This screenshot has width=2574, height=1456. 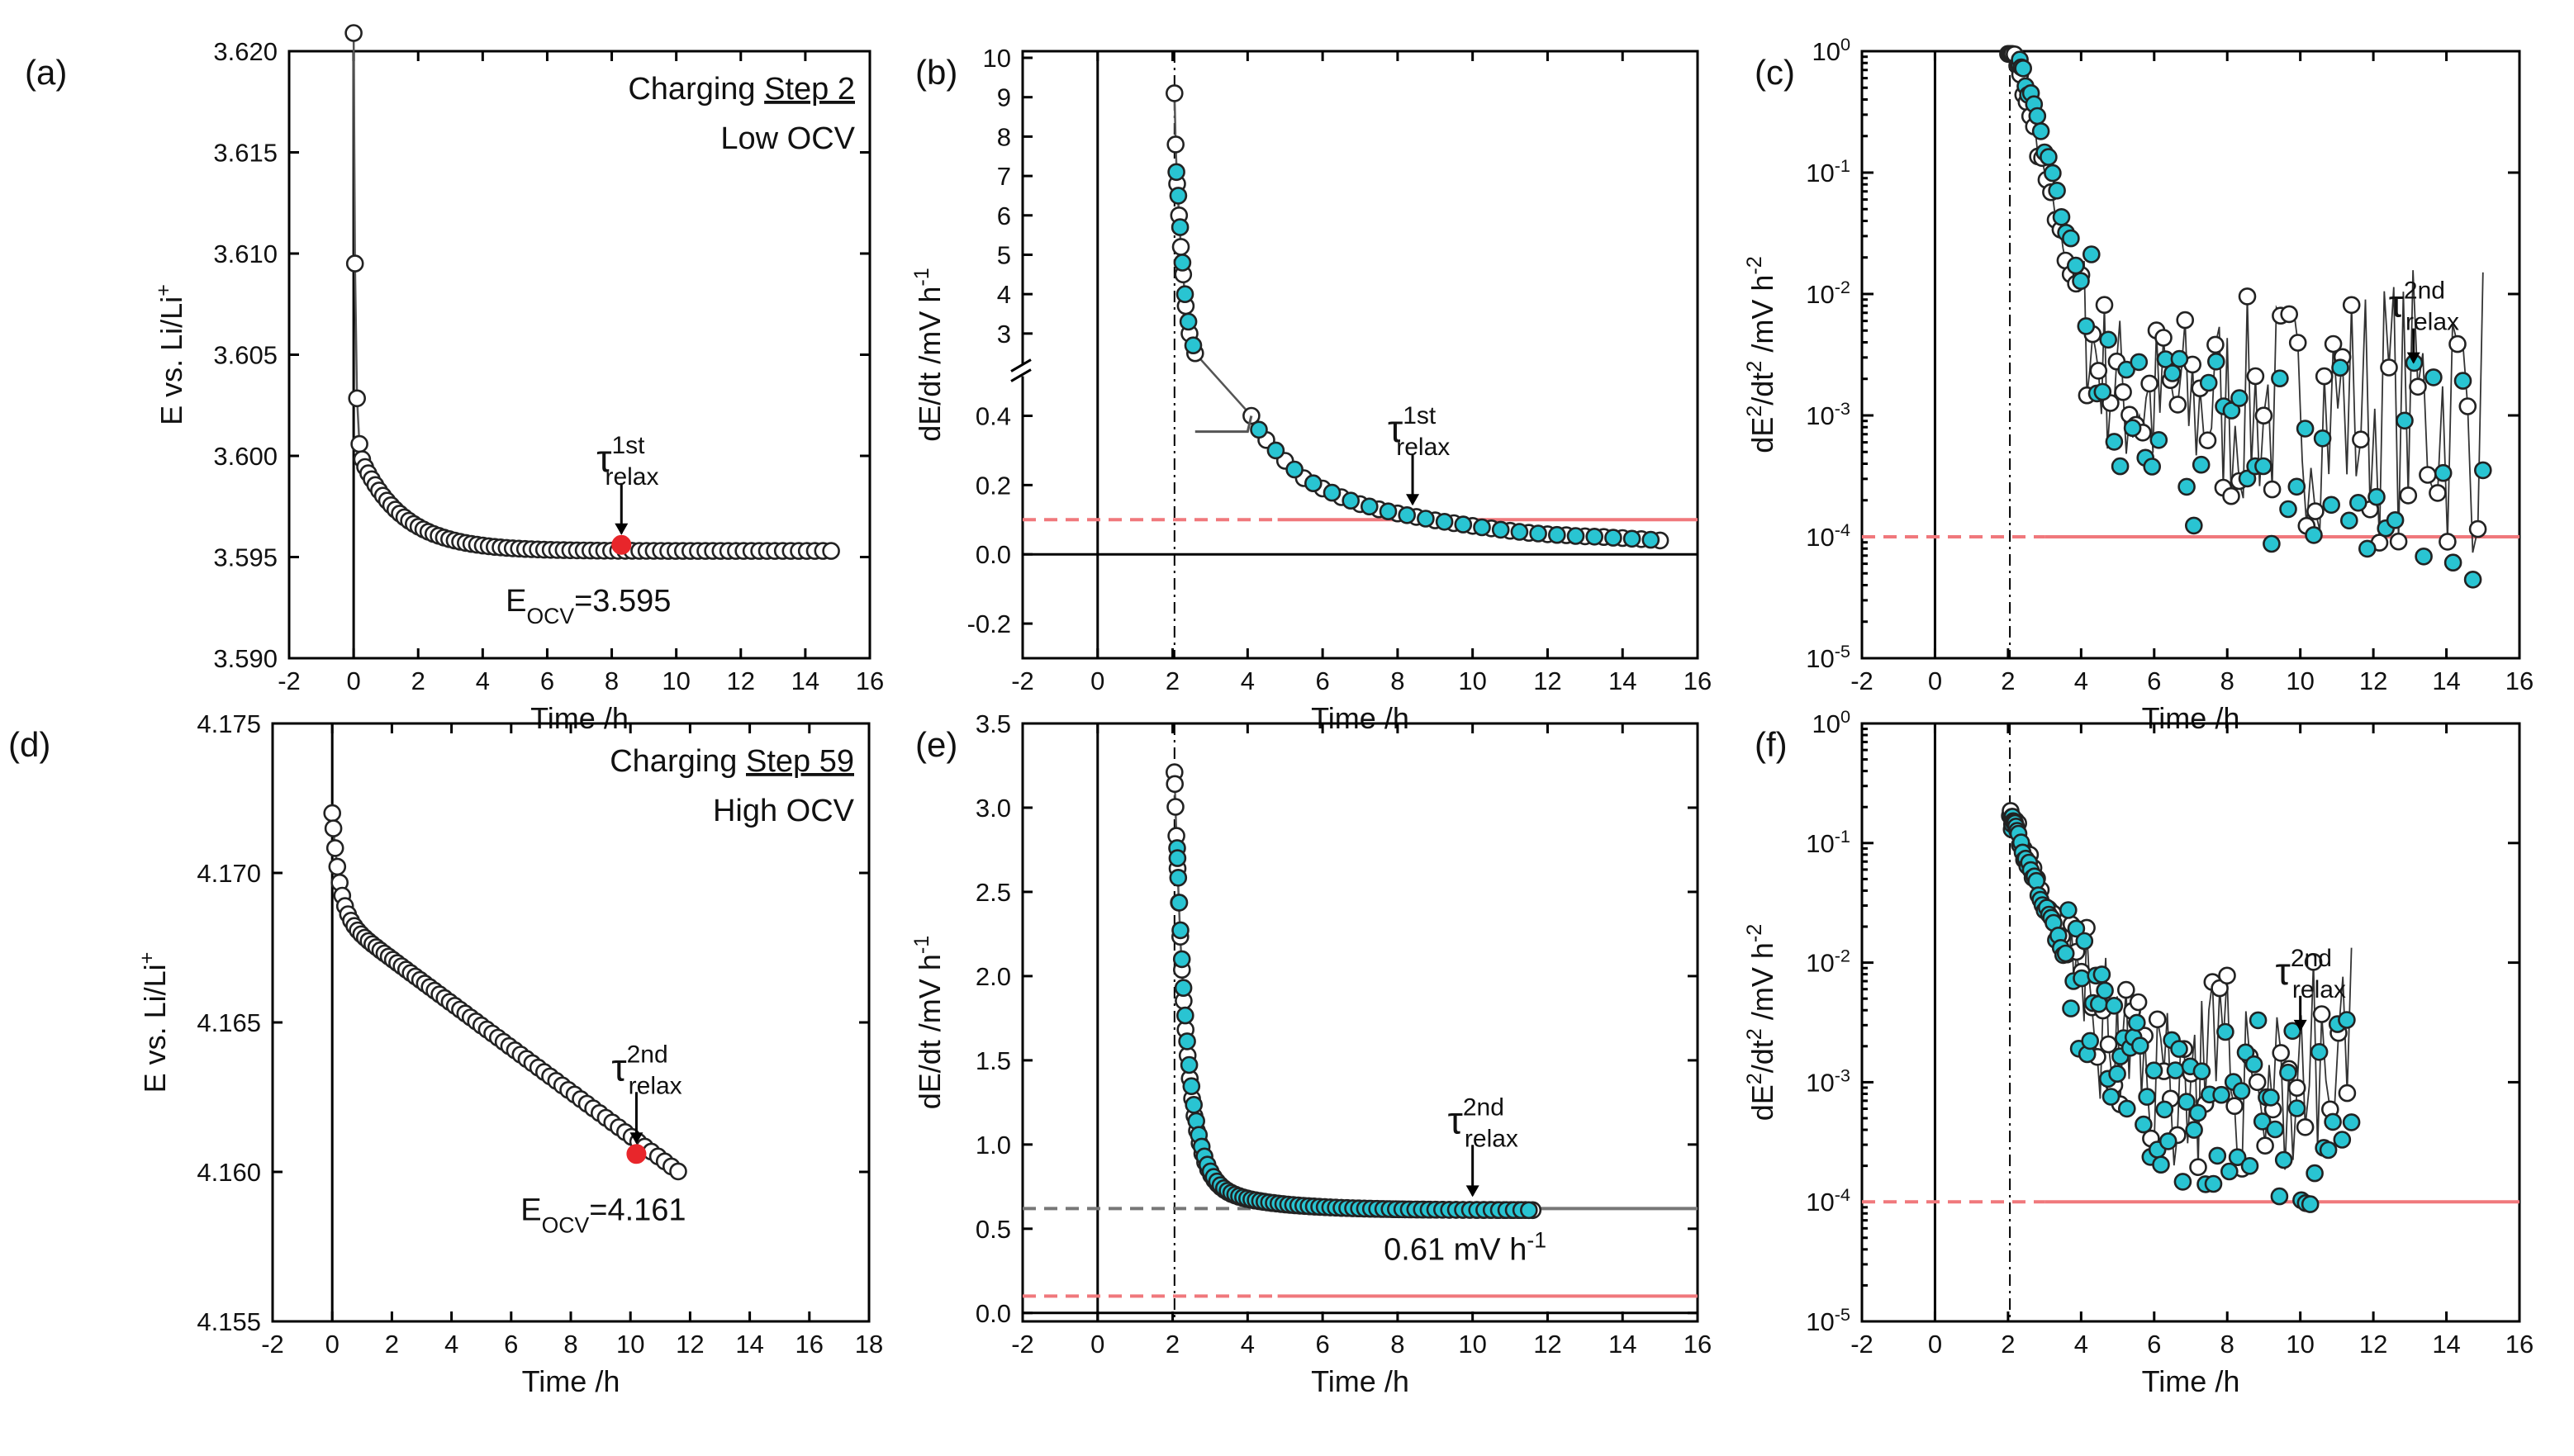 I want to click on ocv-level-label: High OCV, so click(x=784, y=811).